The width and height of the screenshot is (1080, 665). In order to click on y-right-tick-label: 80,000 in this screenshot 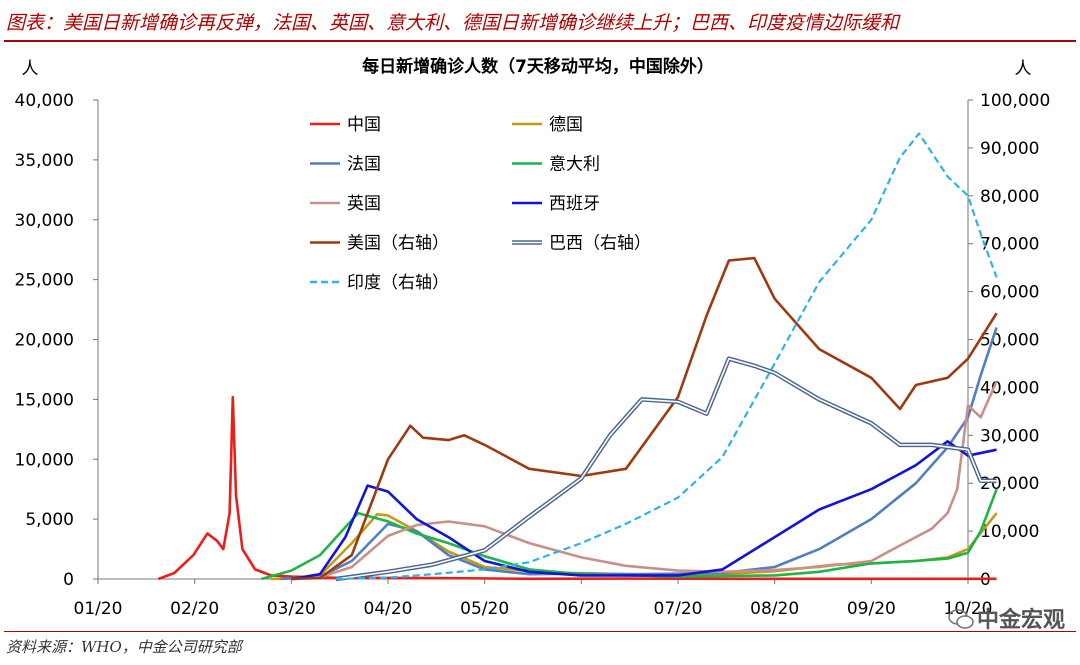, I will do `click(1009, 197)`.